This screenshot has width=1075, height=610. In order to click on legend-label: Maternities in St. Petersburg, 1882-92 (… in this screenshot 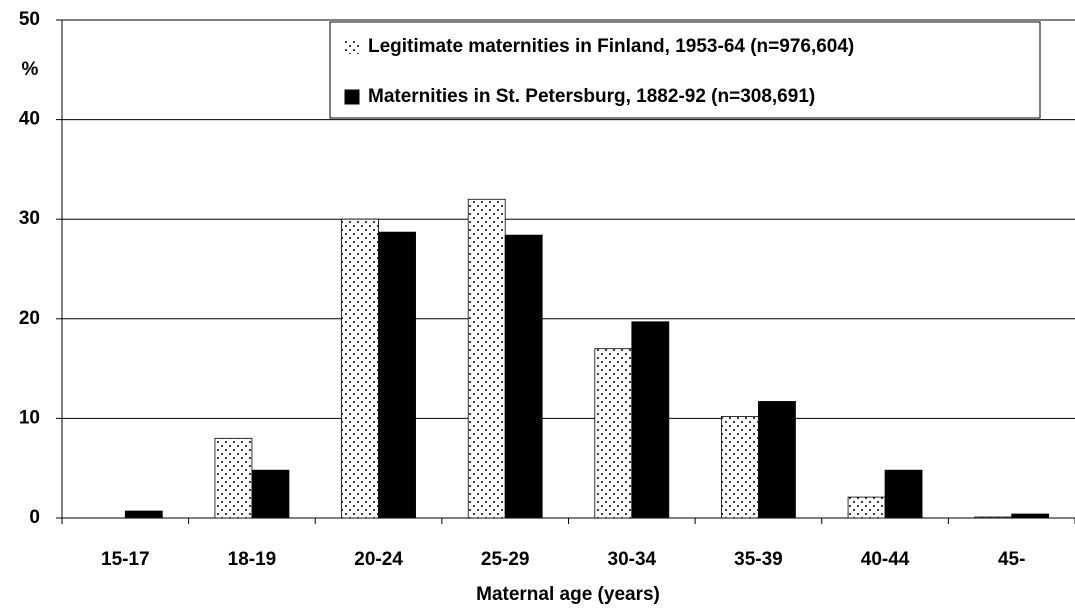, I will do `click(591, 96)`.